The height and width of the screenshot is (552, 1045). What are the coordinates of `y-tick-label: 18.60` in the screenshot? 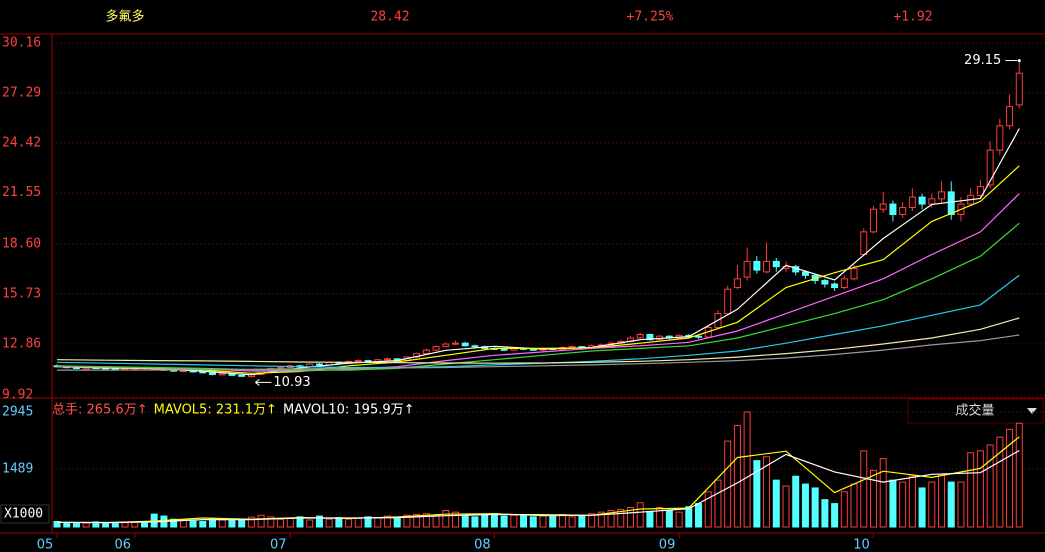 It's located at (21, 244).